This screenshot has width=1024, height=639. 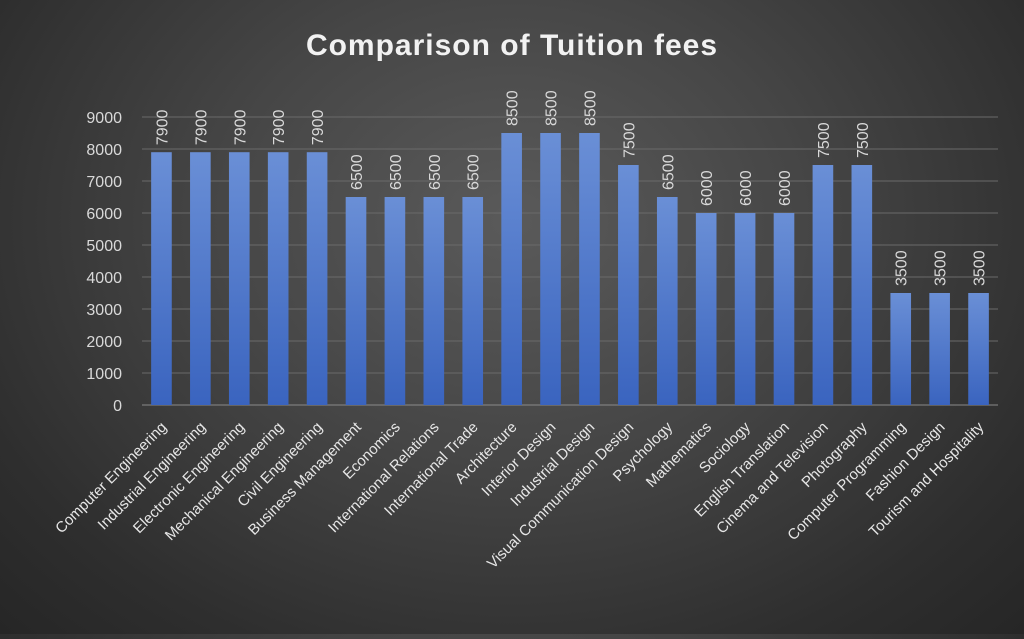 I want to click on chart-title: Comparison of Tuition fees, so click(x=512, y=45).